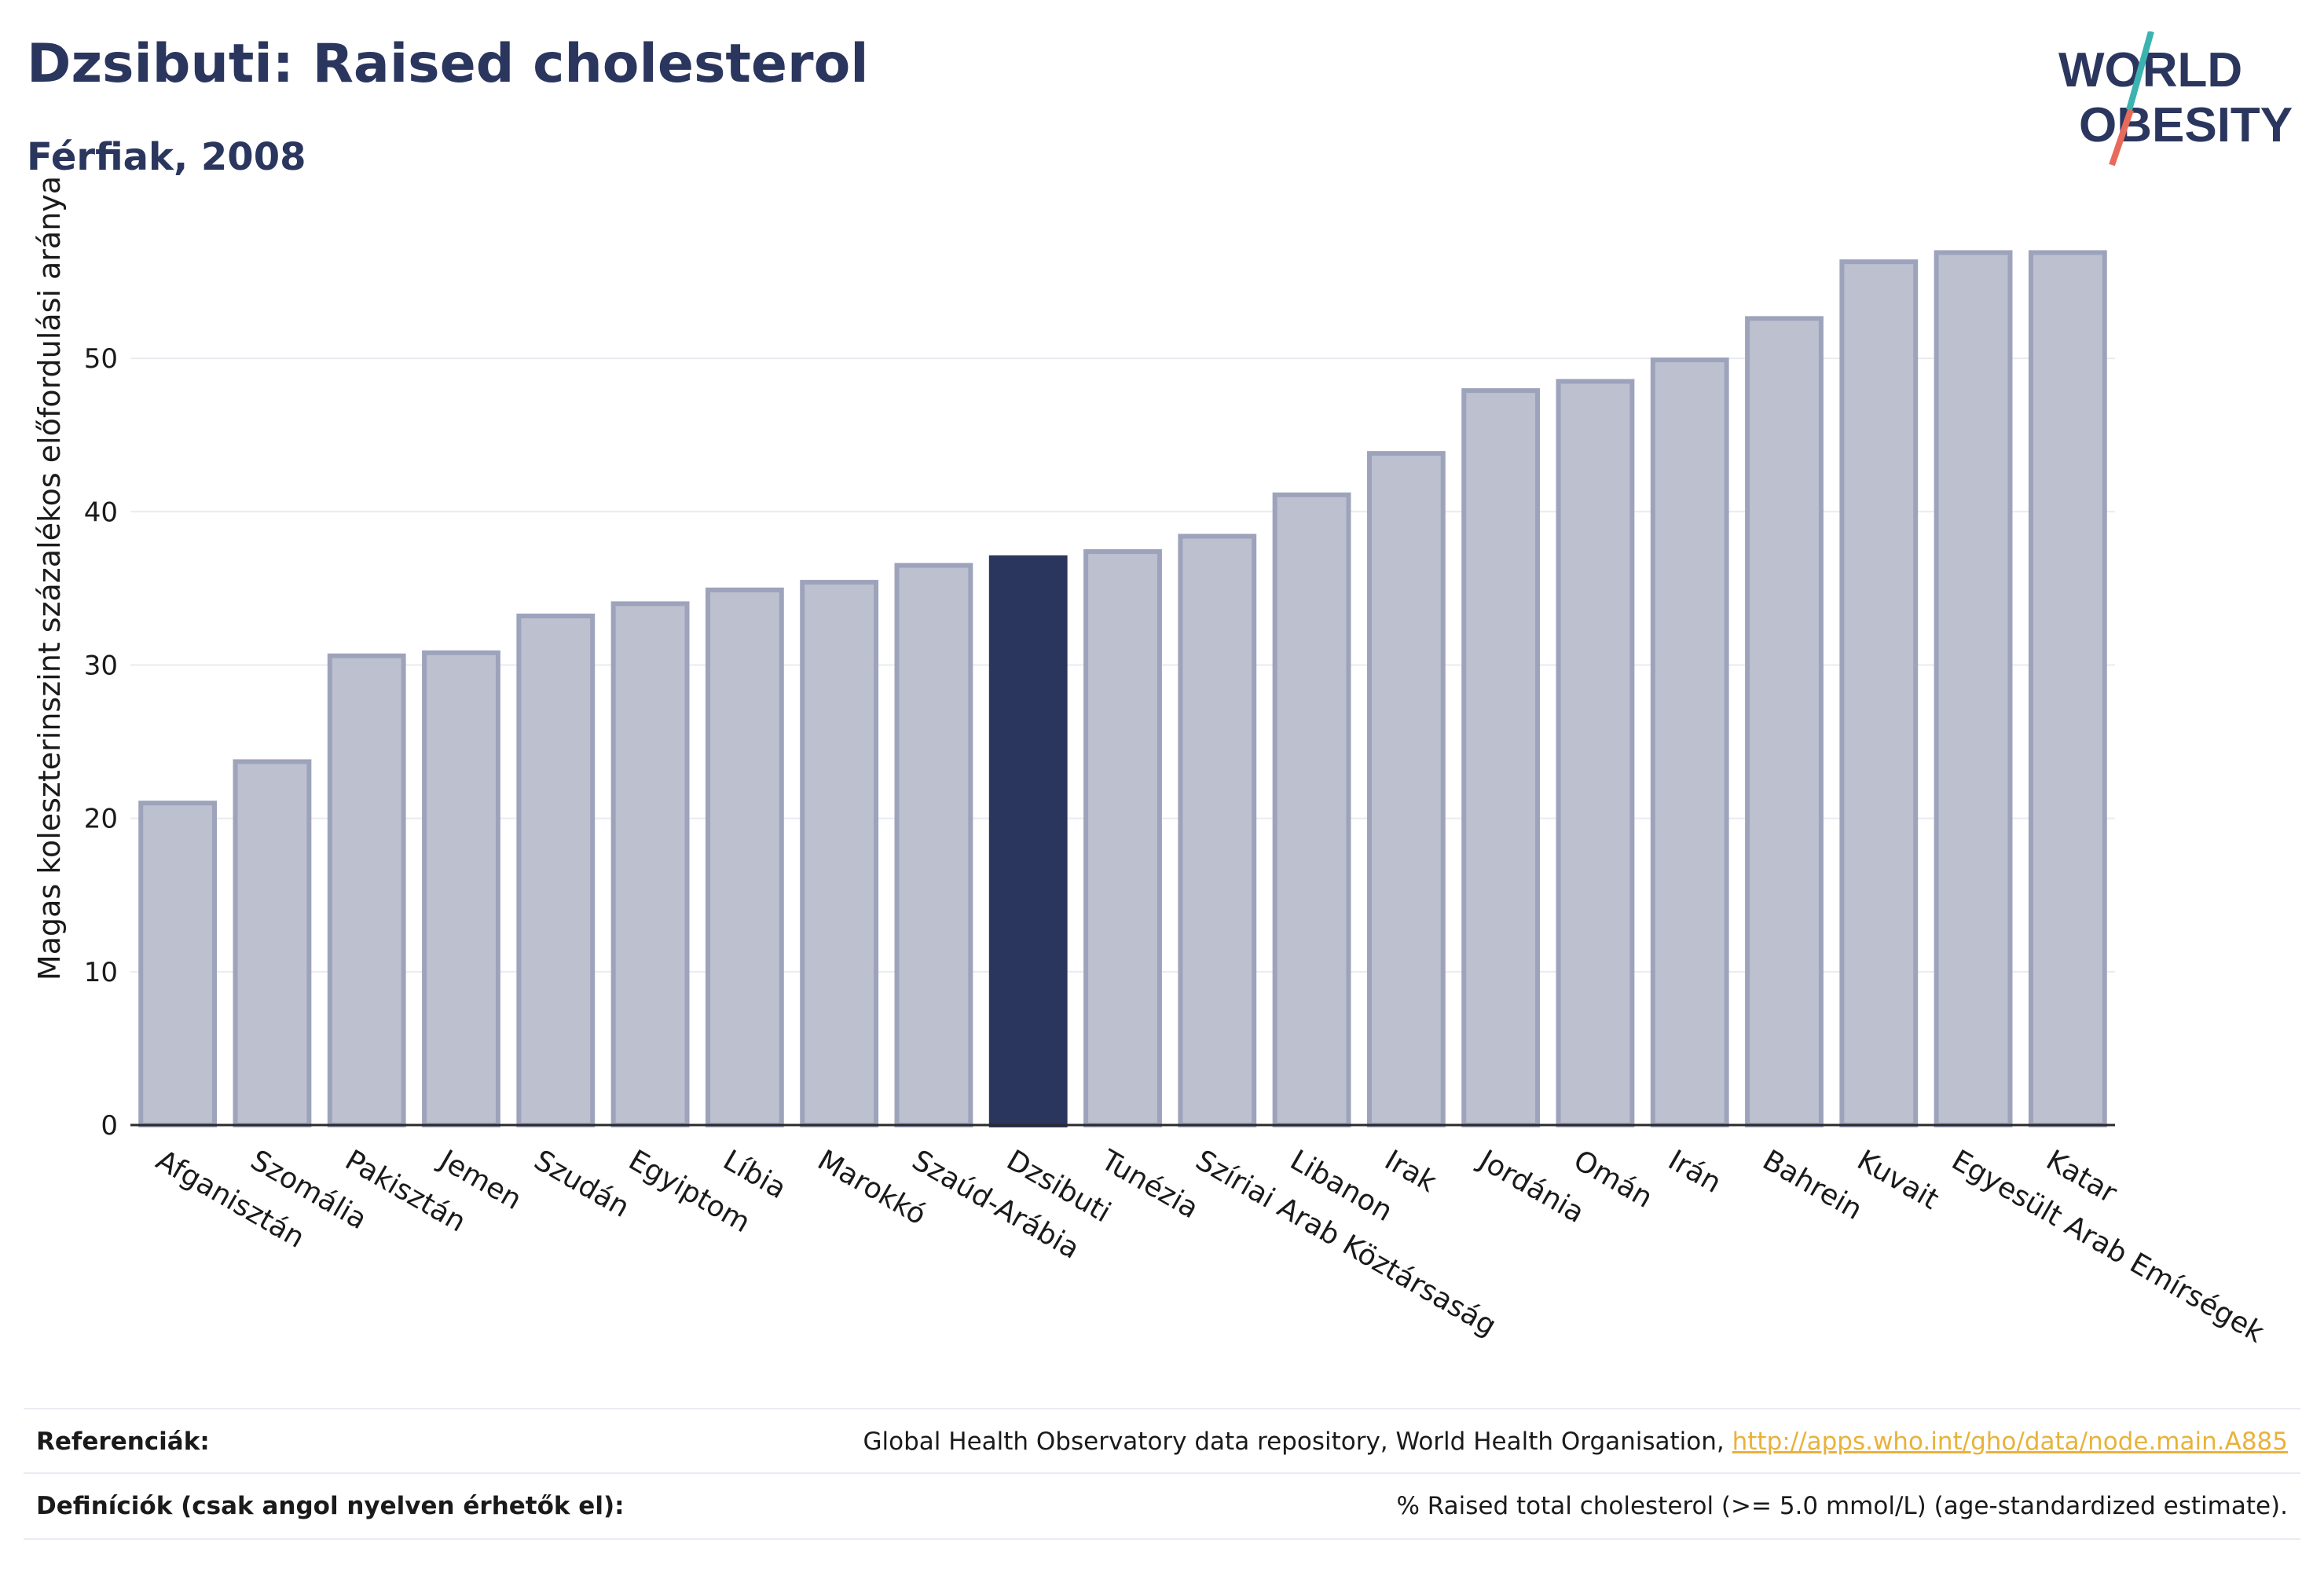 This screenshot has width=2324, height=1576. What do you see at coordinates (461, 888) in the screenshot?
I see `bar-Jemen` at bounding box center [461, 888].